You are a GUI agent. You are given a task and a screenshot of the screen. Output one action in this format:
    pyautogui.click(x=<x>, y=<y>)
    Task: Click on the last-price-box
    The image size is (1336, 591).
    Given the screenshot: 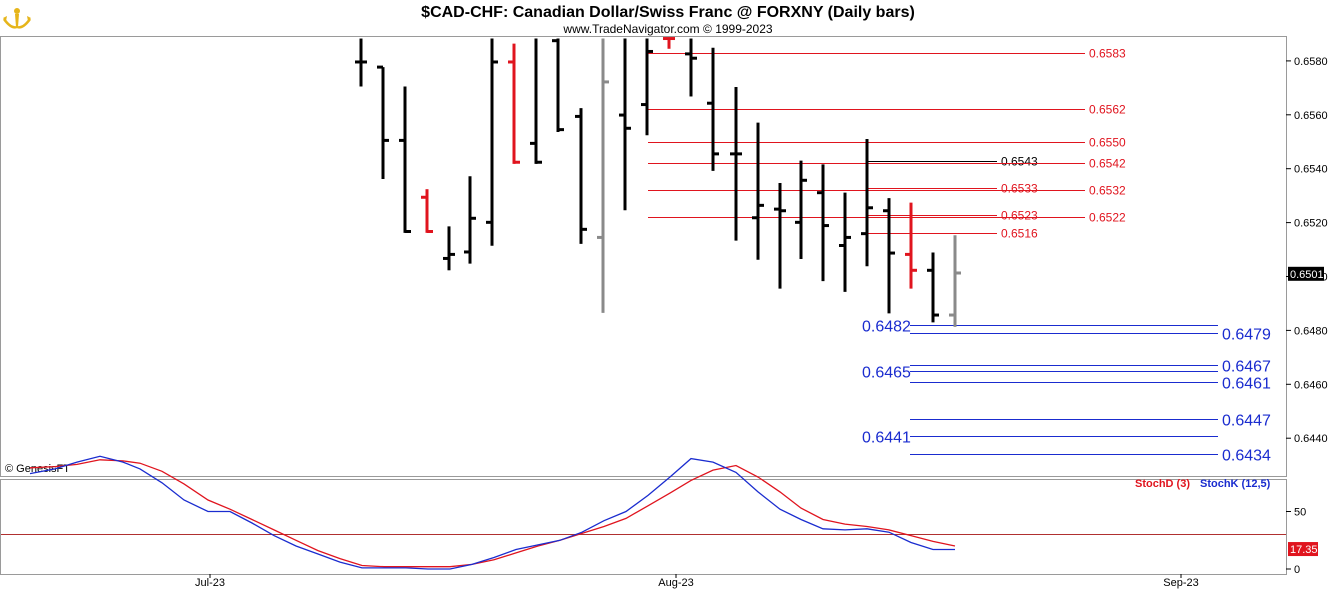 What is the action you would take?
    pyautogui.click(x=1306, y=273)
    